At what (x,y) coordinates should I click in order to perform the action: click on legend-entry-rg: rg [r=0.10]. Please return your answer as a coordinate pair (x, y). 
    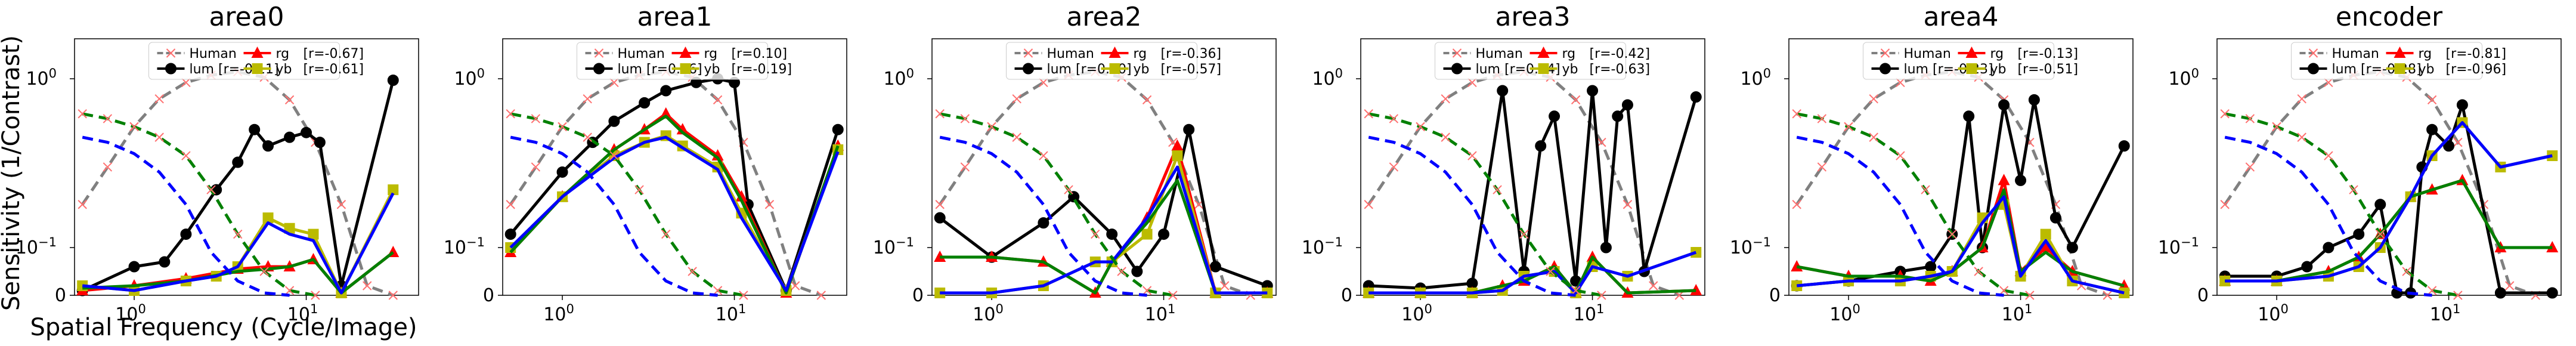
    Looking at the image, I should click on (729, 54).